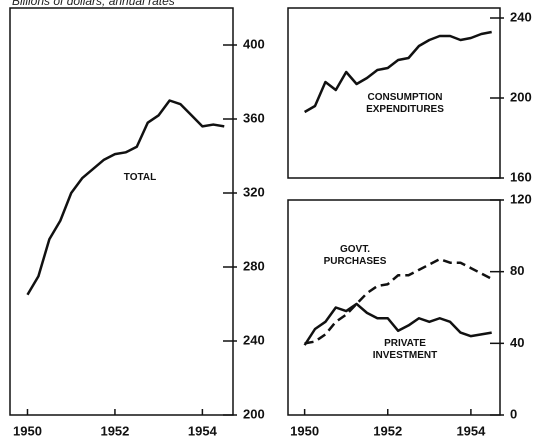 The width and height of the screenshot is (551, 441). I want to click on series-label: TOTAL, so click(140, 177).